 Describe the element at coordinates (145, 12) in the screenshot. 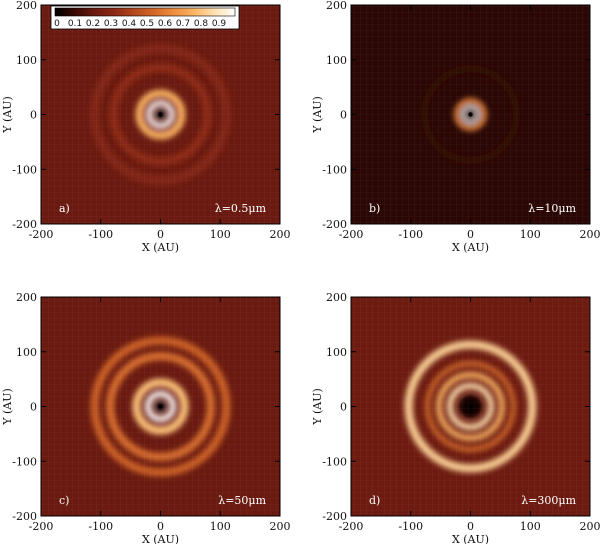

I see `colorbar-gradient` at that location.